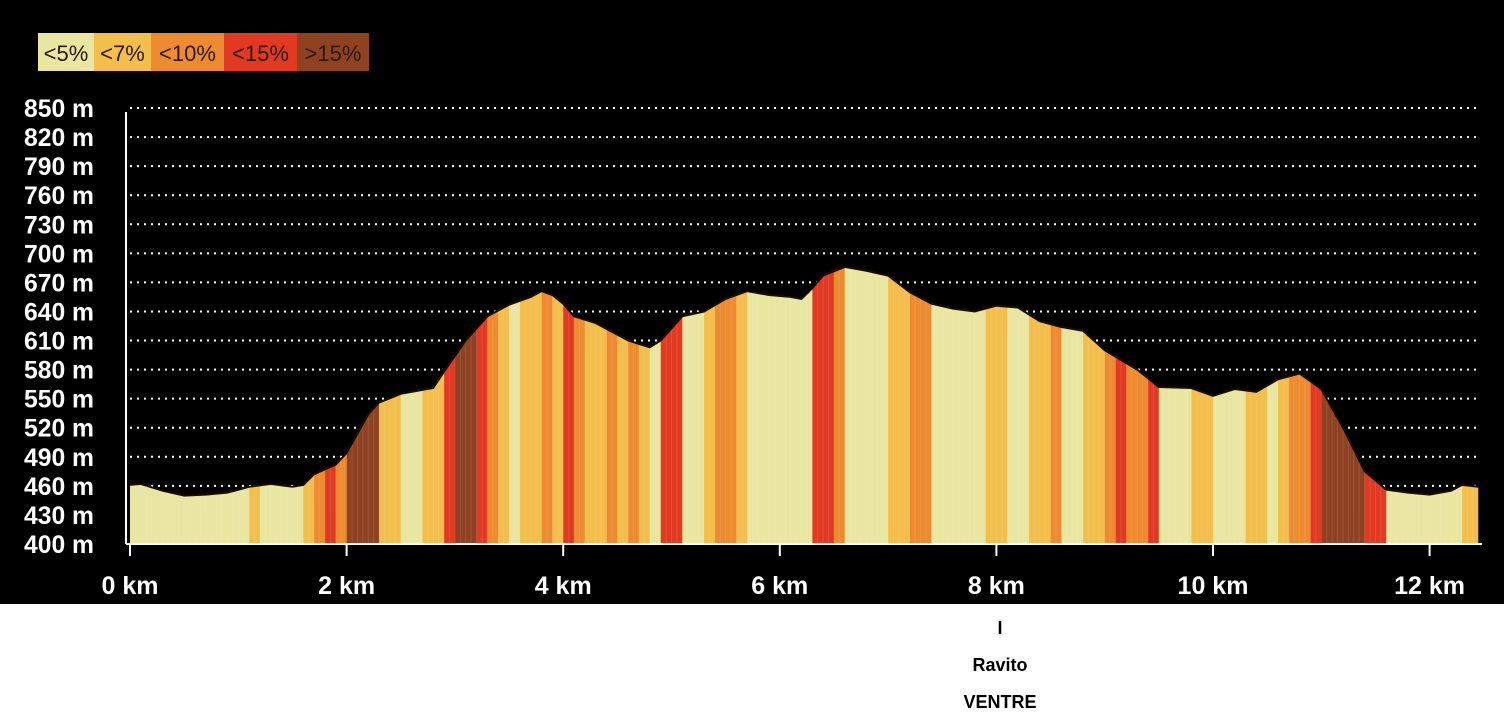 Image resolution: width=1504 pixels, height=714 pixels. Describe the element at coordinates (59, 429) in the screenshot. I see `y-tick-label: 520 m` at that location.